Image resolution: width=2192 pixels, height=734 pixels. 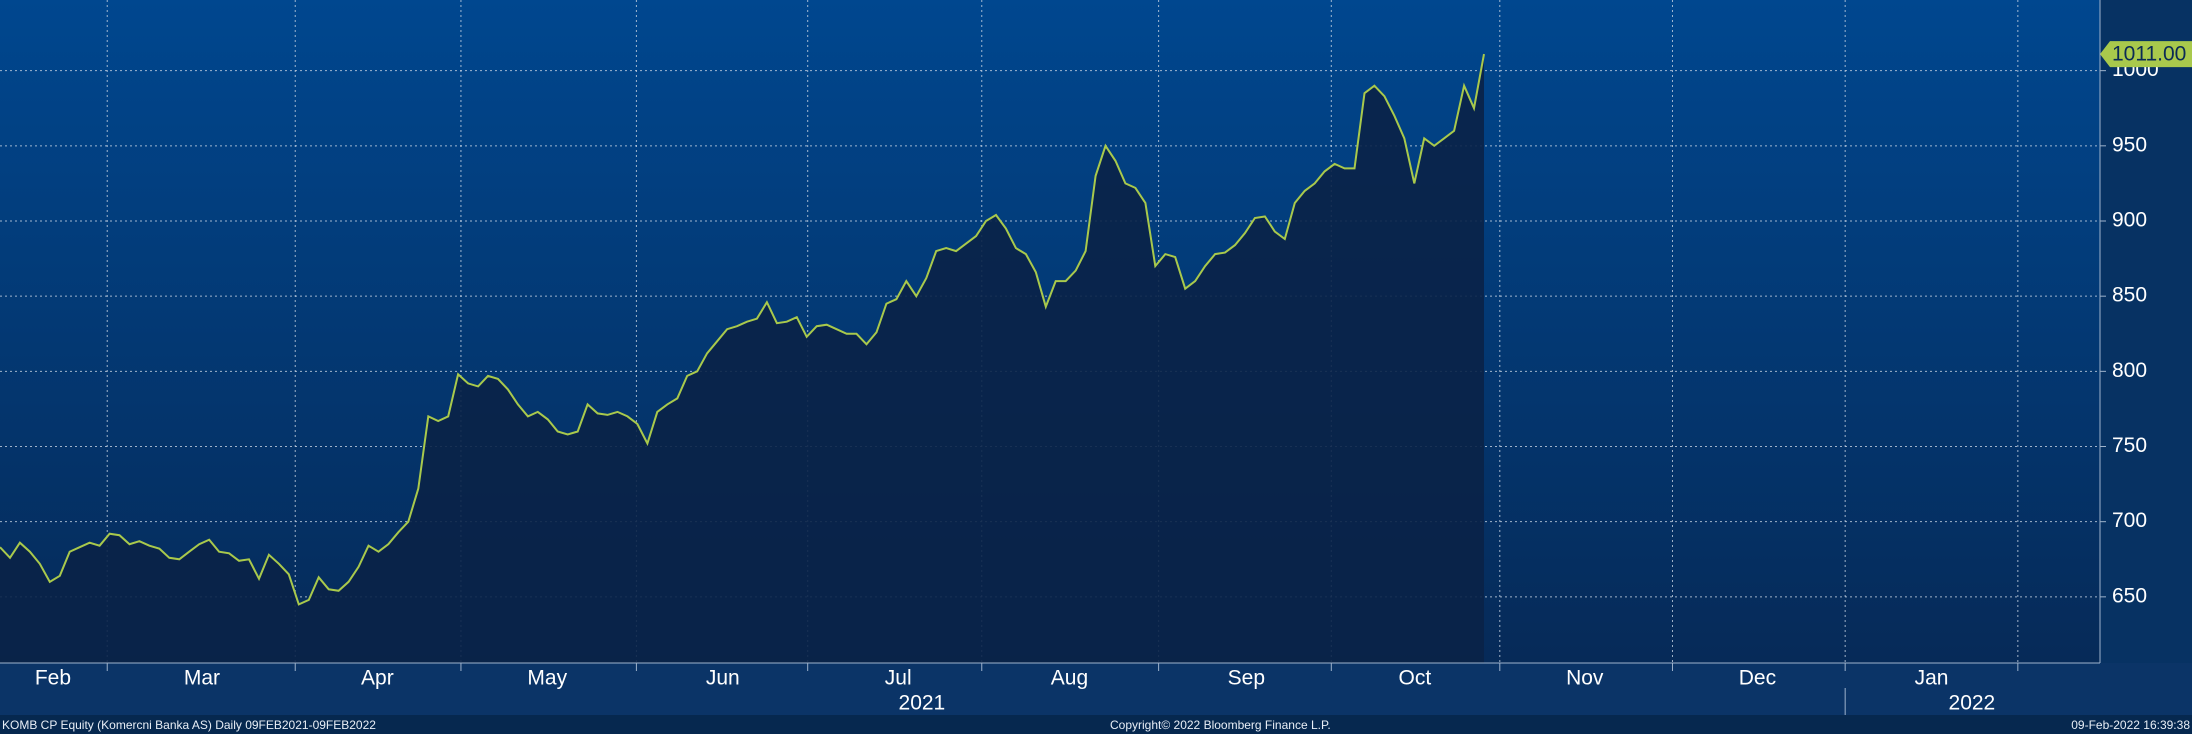 What do you see at coordinates (2129, 595) in the screenshot?
I see `y-tick-label: 650` at bounding box center [2129, 595].